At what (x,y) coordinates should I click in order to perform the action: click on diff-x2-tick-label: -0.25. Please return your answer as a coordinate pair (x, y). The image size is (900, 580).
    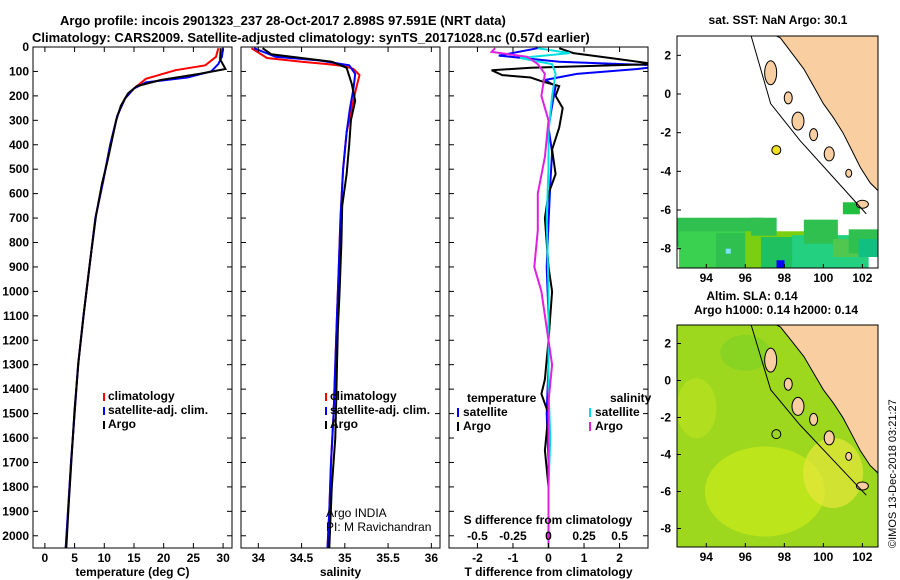
    Looking at the image, I should click on (513, 536).